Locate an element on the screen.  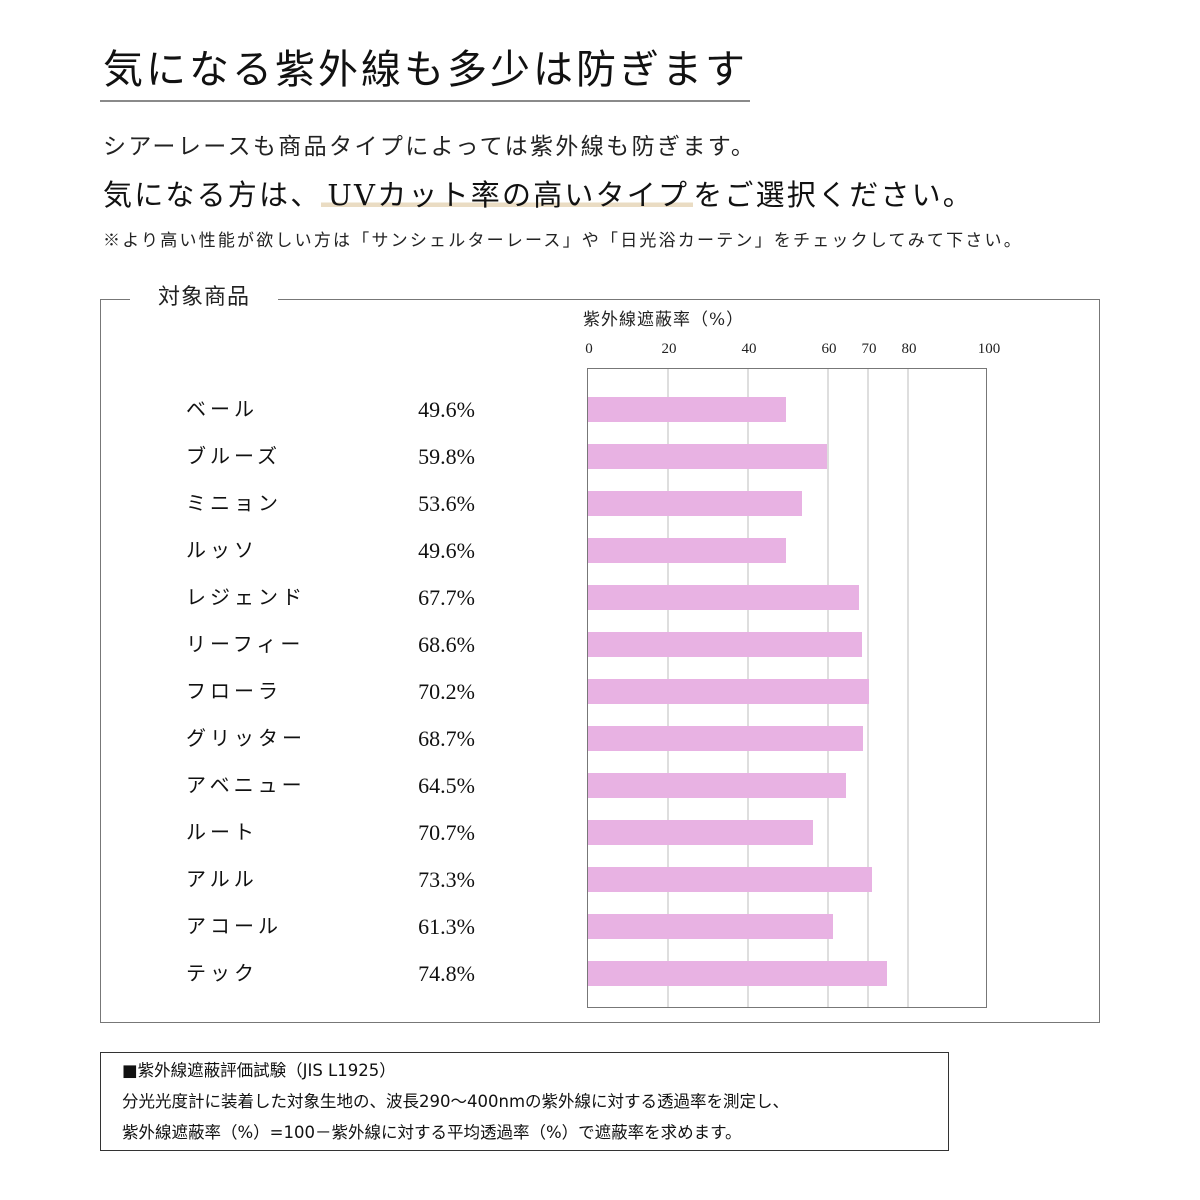
product-row: アベニュー 64.5% is located at coordinates (290, 785).